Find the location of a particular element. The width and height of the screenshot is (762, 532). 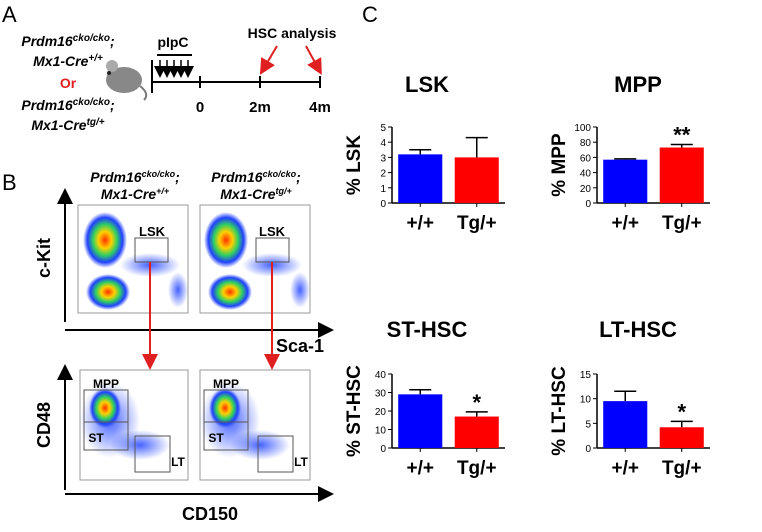

injection-arrows is located at coordinates (174, 69).